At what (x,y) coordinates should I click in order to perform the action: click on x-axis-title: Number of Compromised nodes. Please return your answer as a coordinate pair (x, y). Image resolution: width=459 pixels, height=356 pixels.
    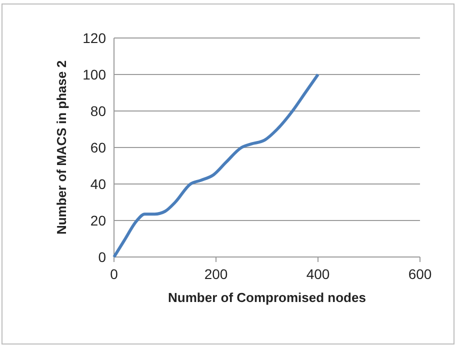
    Looking at the image, I should click on (267, 297).